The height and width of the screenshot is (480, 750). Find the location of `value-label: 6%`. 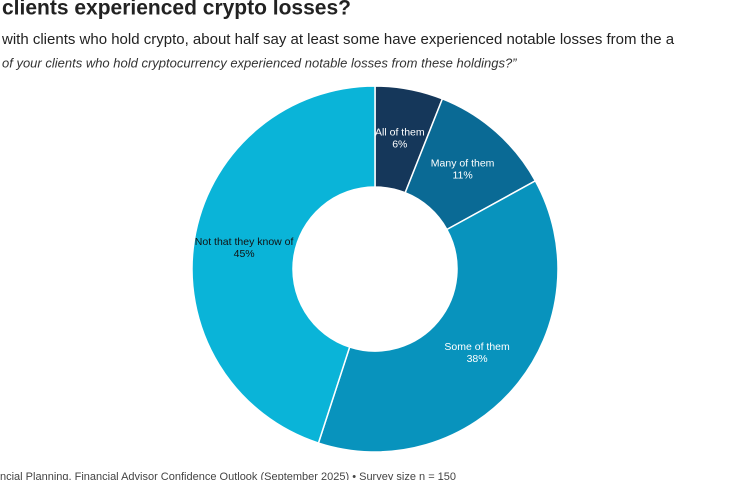

value-label: 6% is located at coordinates (399, 145).